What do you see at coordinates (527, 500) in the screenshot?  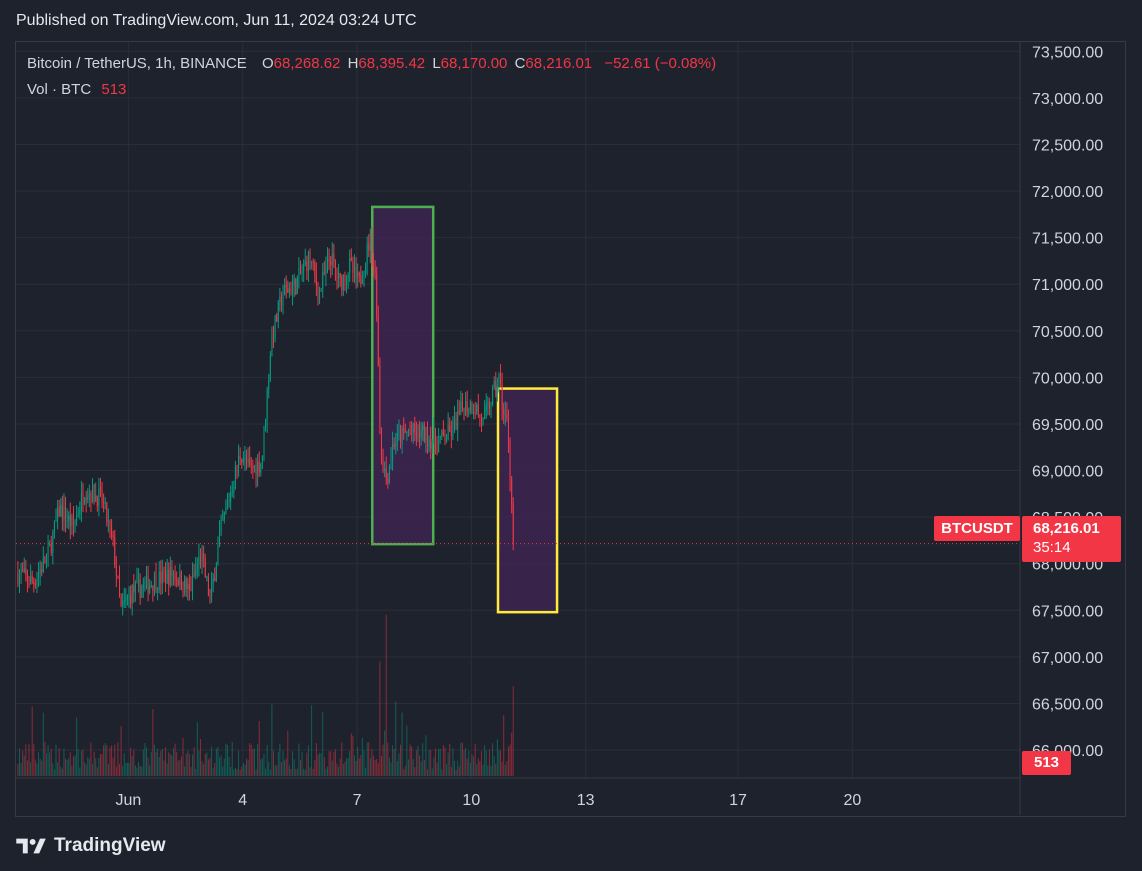 I see `yellow-highlight-box` at bounding box center [527, 500].